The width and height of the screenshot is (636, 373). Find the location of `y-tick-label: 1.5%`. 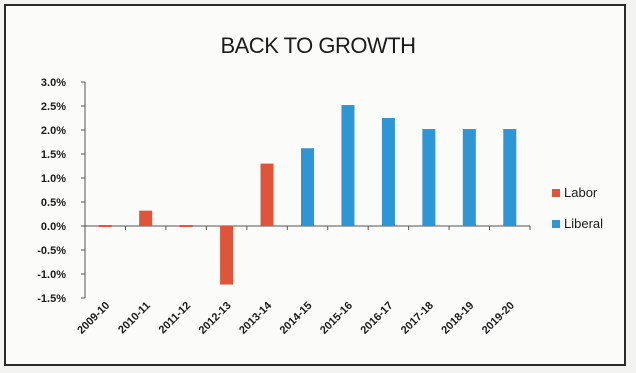

y-tick-label: 1.5% is located at coordinates (53, 155).